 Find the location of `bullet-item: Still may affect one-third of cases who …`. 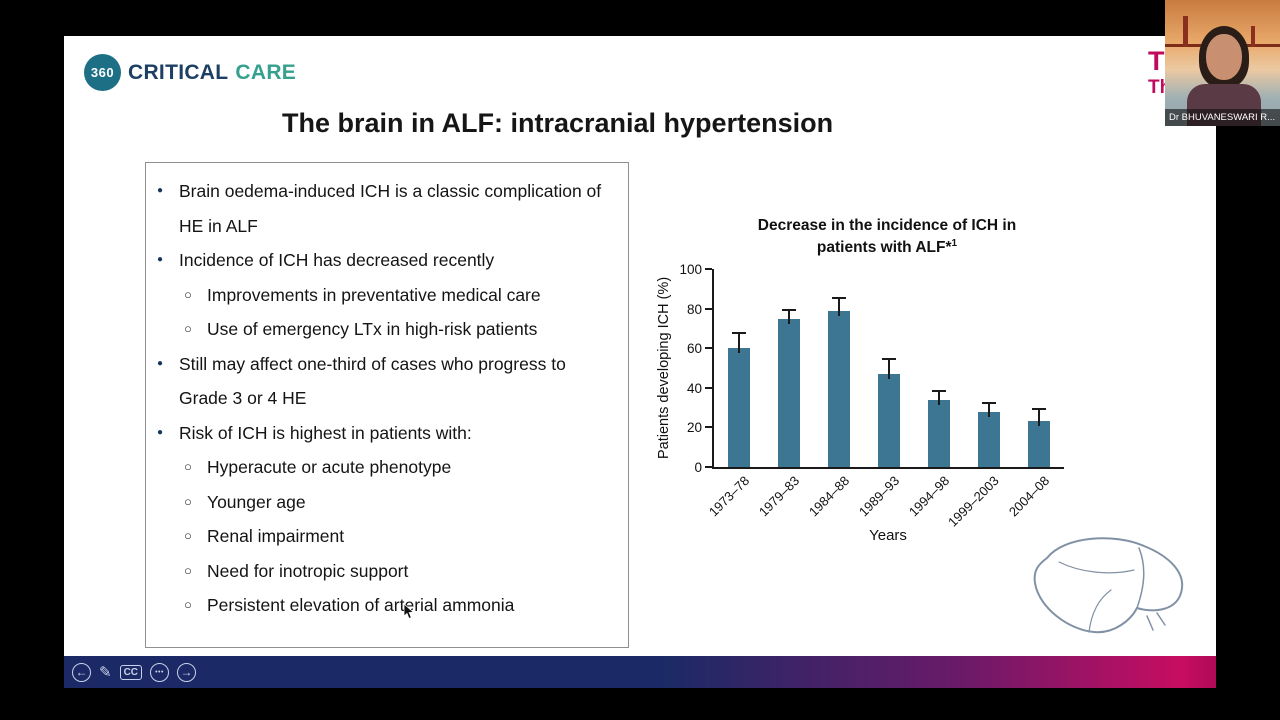

bullet-item: Still may affect one-third of cases who … is located at coordinates (377, 381).